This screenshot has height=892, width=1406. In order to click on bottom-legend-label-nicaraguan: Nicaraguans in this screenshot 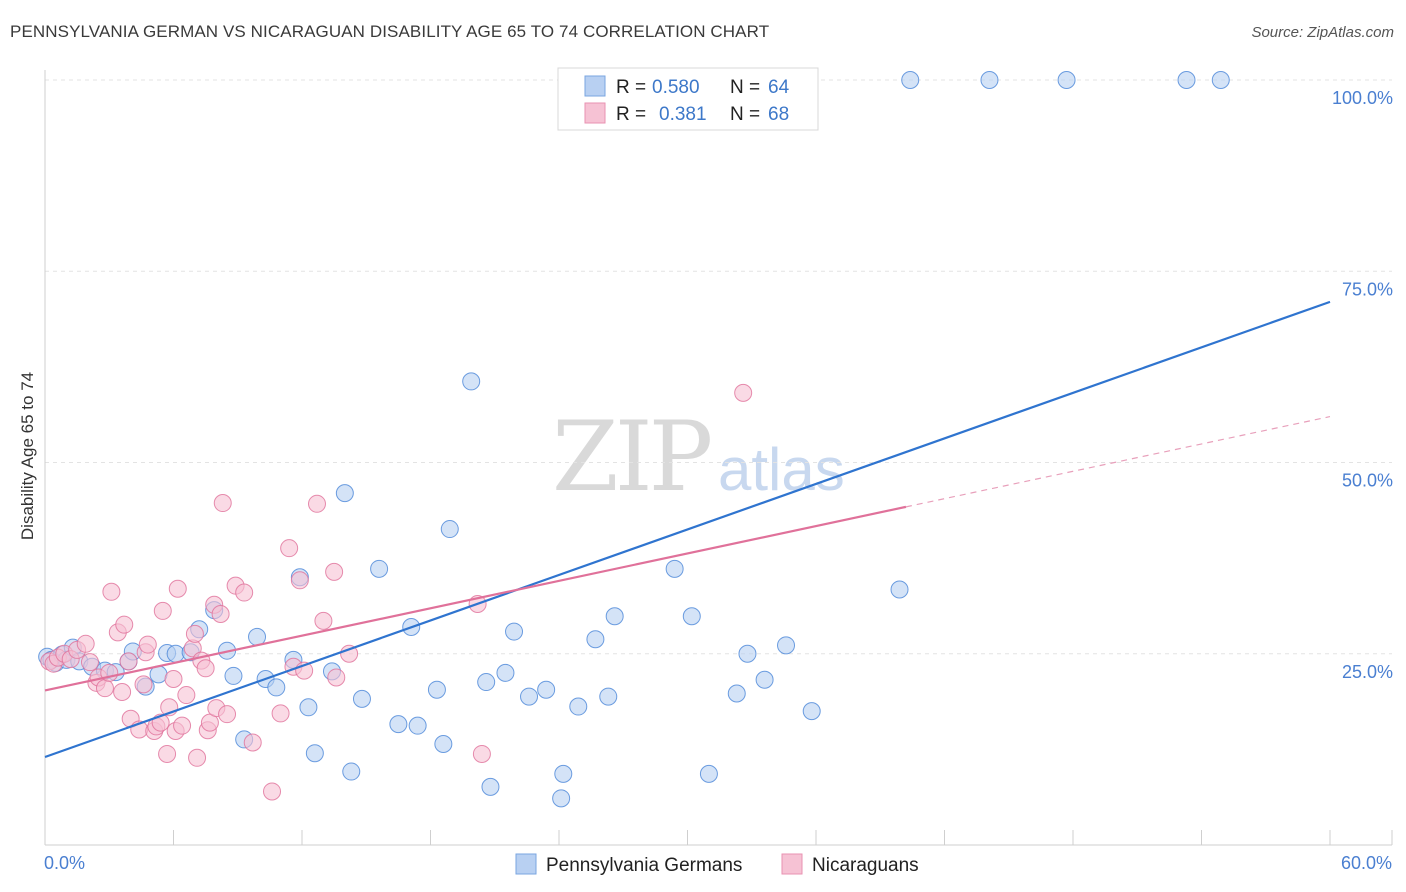, I will do `click(865, 865)`.